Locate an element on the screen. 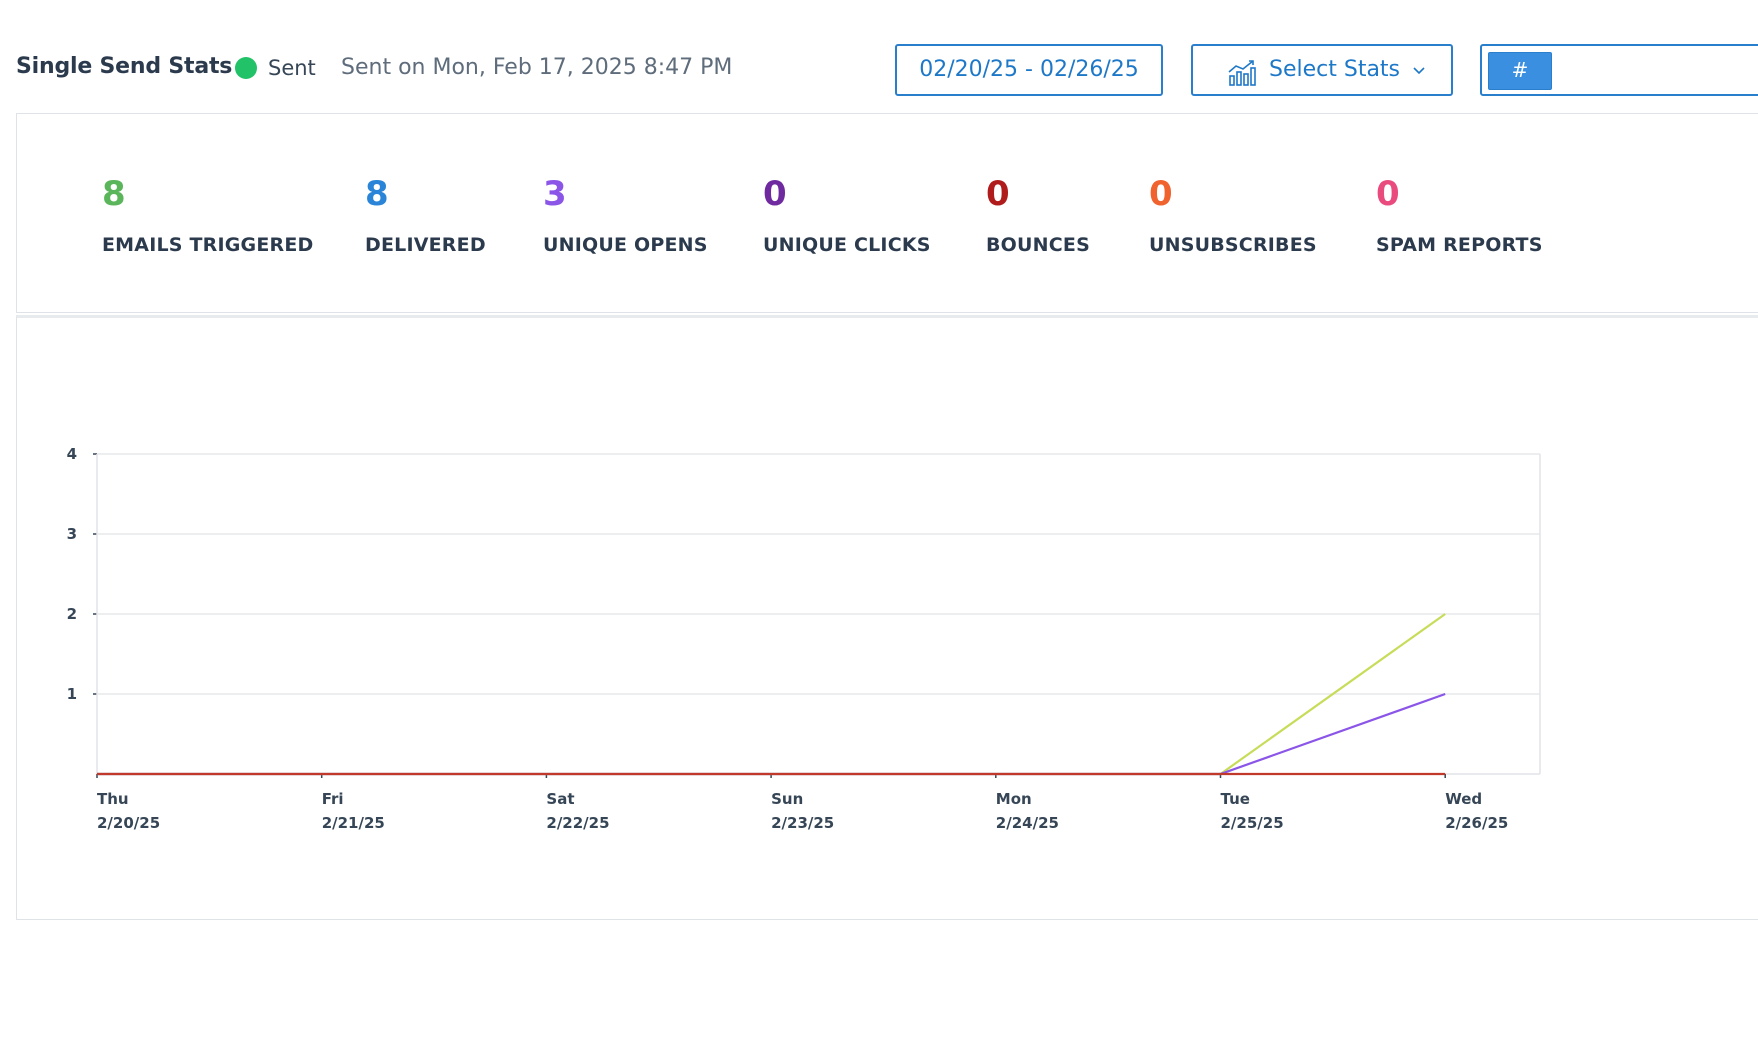 The height and width of the screenshot is (1048, 1758). x-tick-day: Wed is located at coordinates (1463, 799).